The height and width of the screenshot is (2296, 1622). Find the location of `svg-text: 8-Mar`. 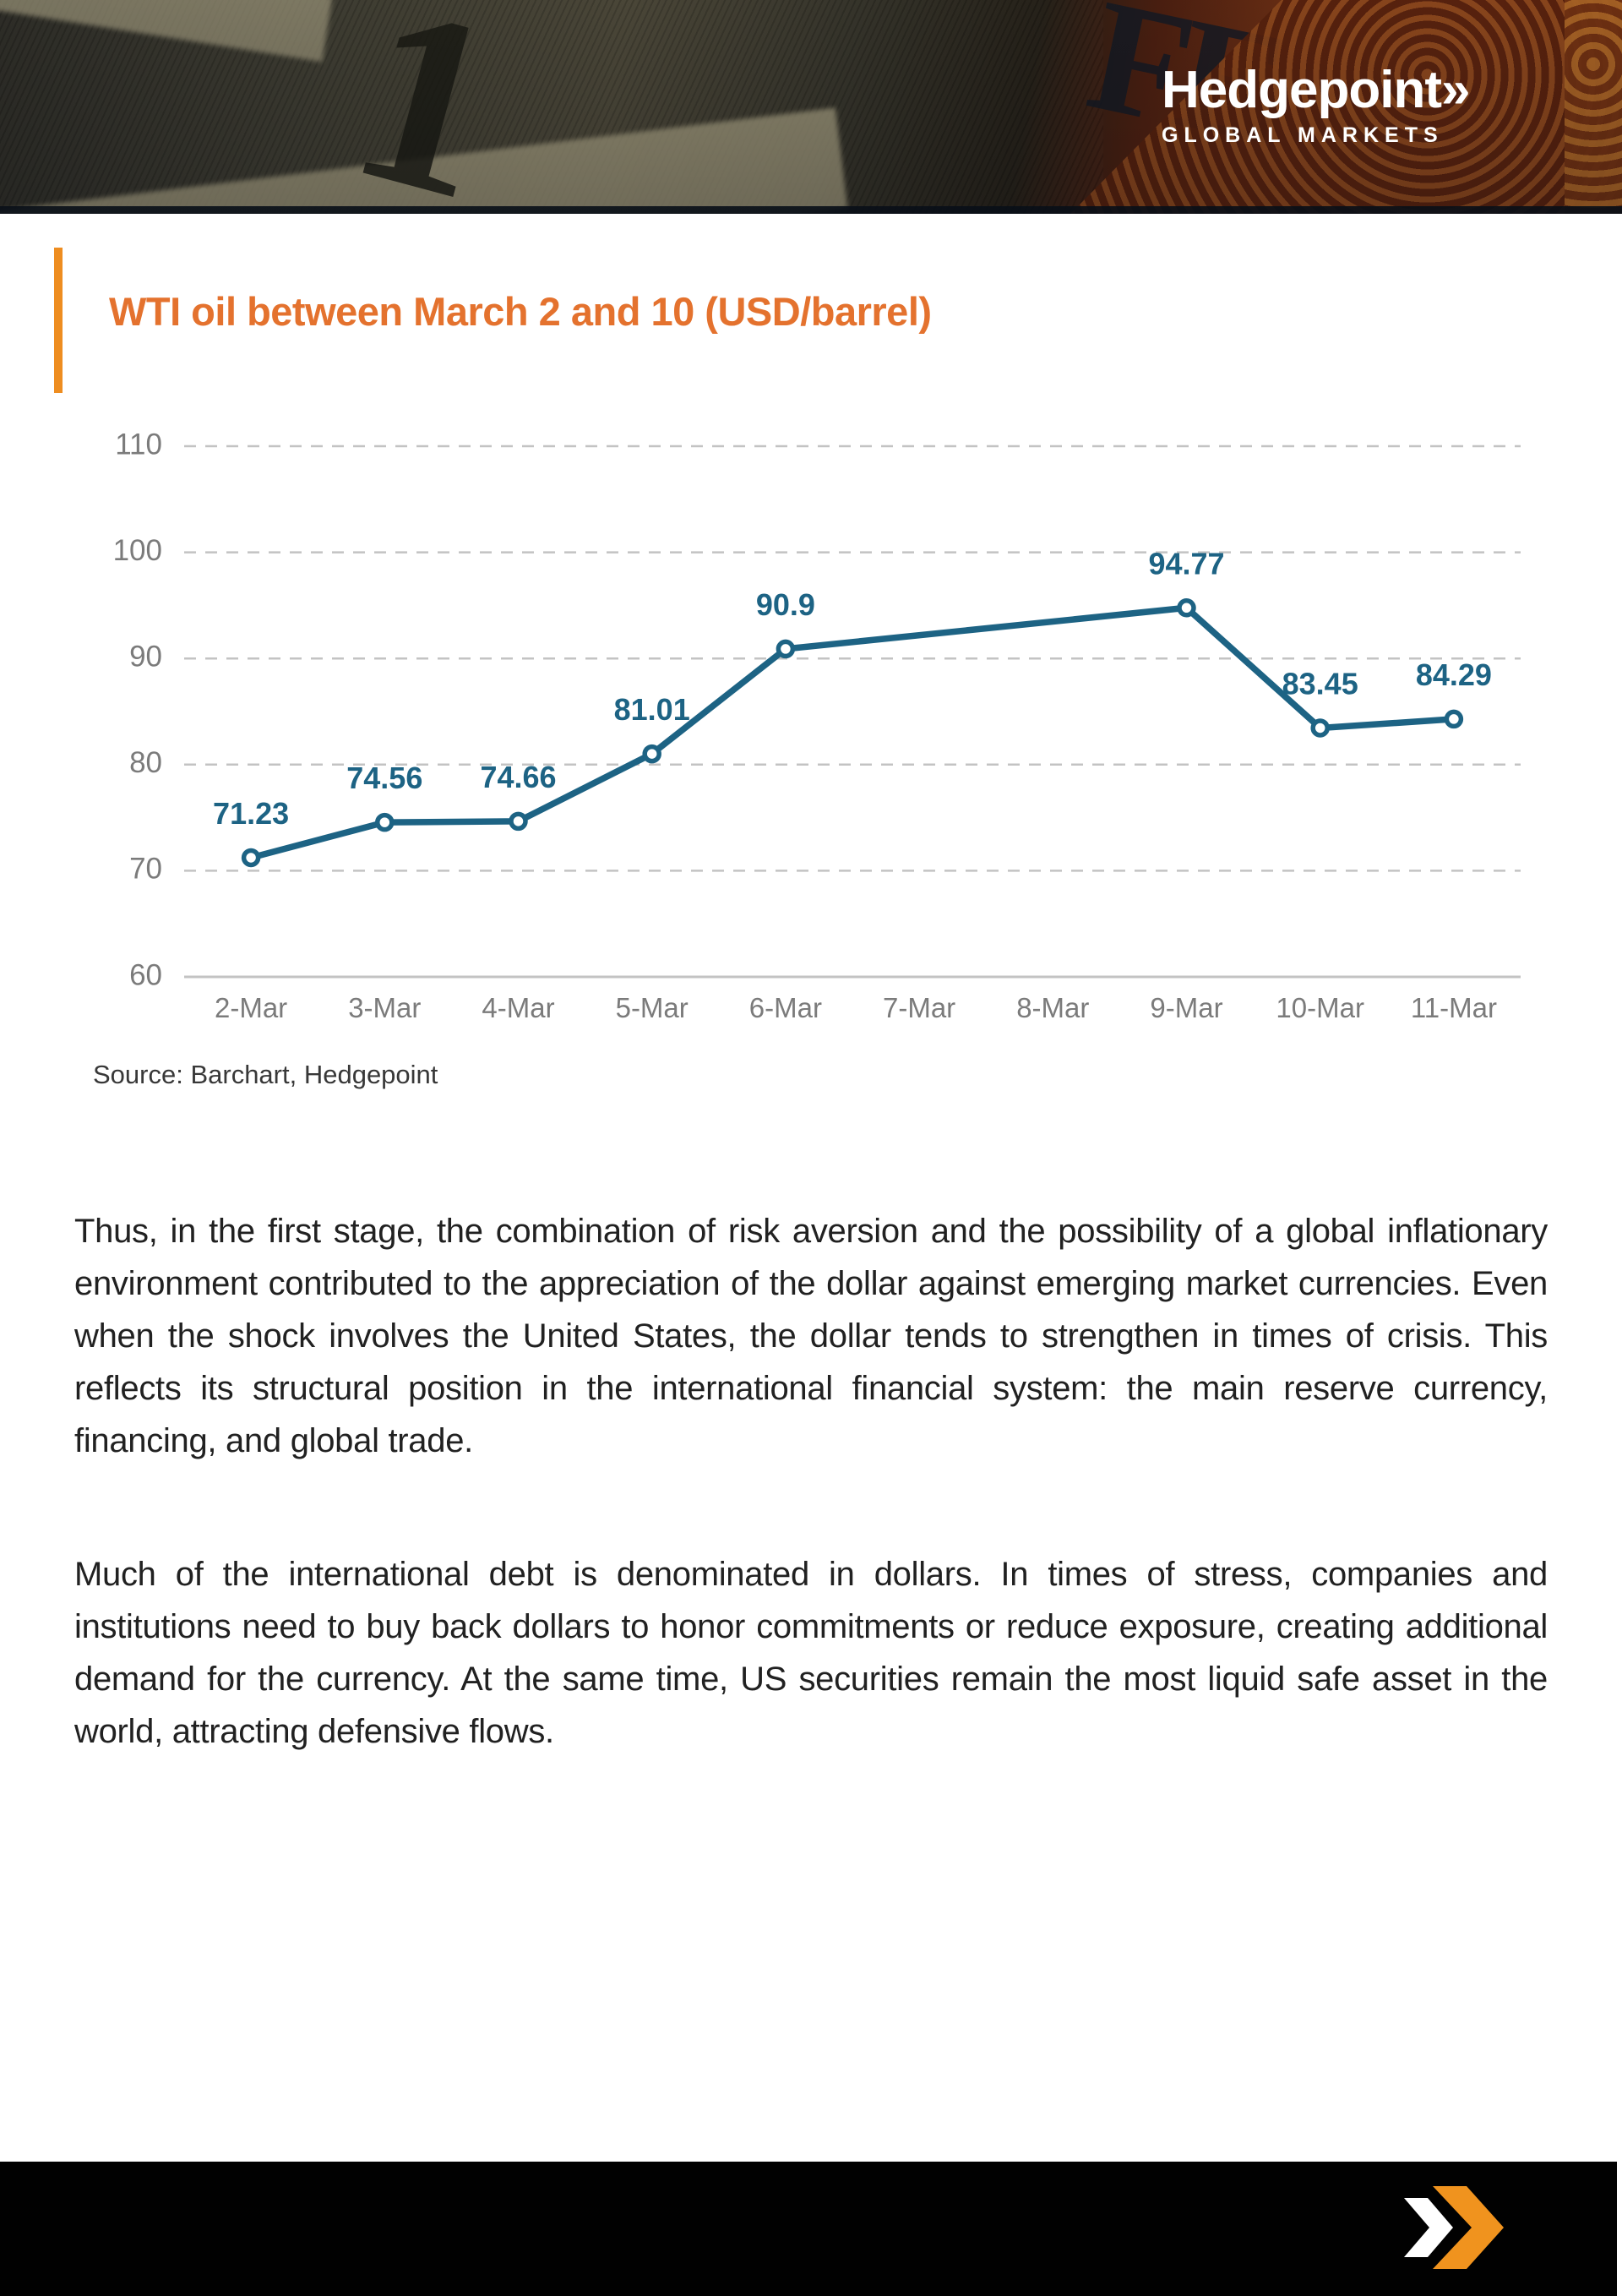

svg-text: 8-Mar is located at coordinates (1052, 1007).